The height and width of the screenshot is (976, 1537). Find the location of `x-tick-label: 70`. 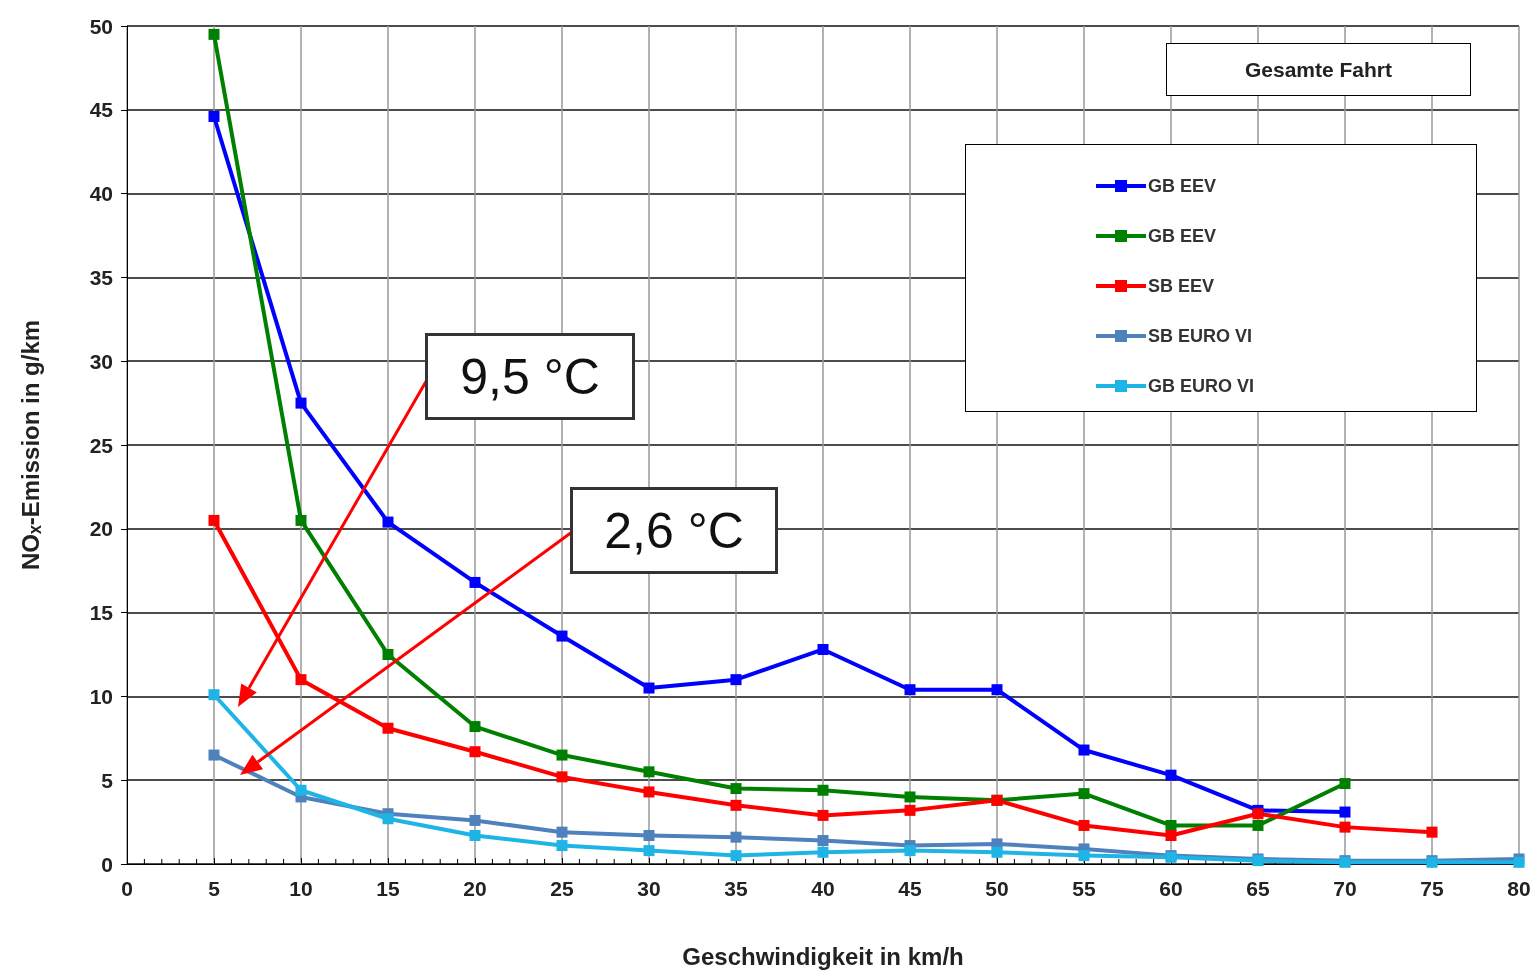

x-tick-label: 70 is located at coordinates (1345, 888).